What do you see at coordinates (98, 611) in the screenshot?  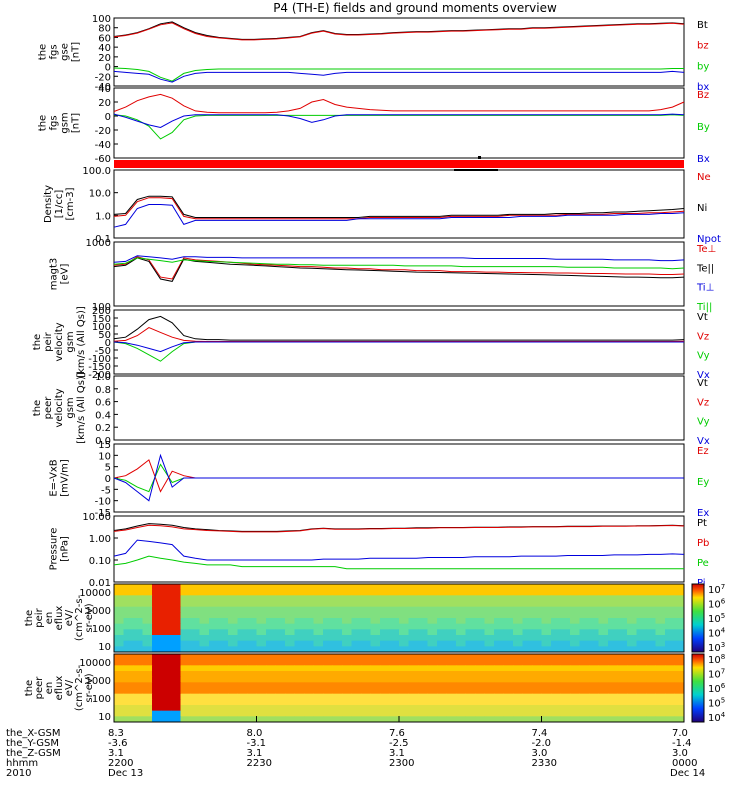 I see `spectrogram-y-tick-label: 1000` at bounding box center [98, 611].